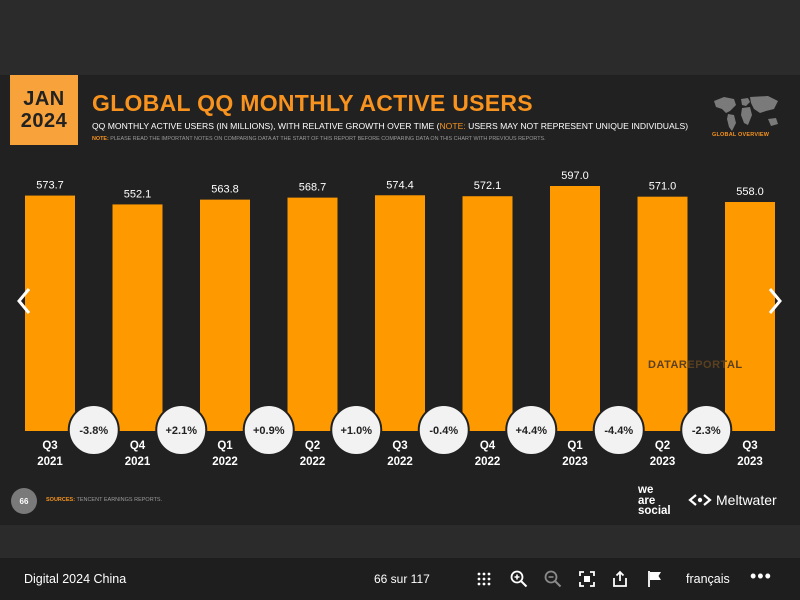 The width and height of the screenshot is (800, 600). I want to click on bar-value-label: 573.7, so click(50, 186).